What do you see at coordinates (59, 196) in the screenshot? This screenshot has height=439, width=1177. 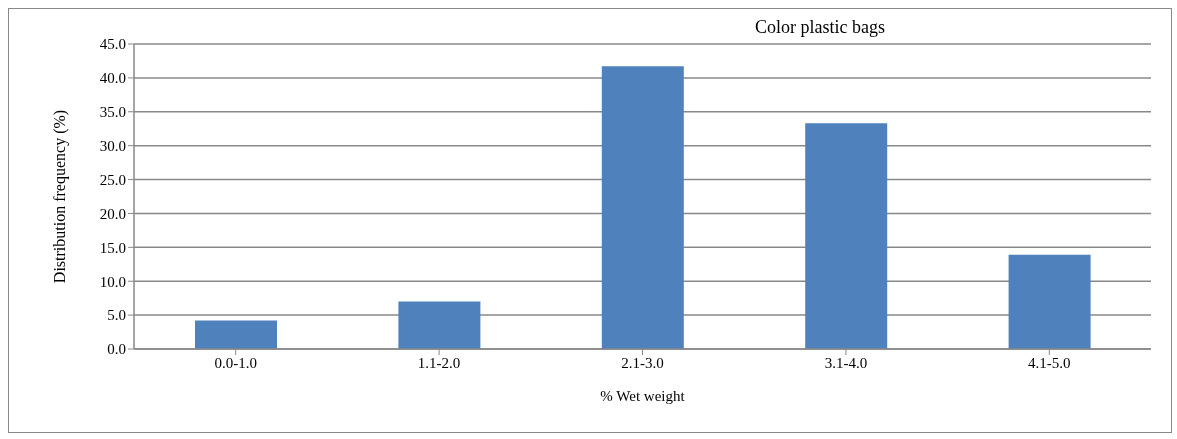 I see `y-axis-title: Distribution frequency (%)` at bounding box center [59, 196].